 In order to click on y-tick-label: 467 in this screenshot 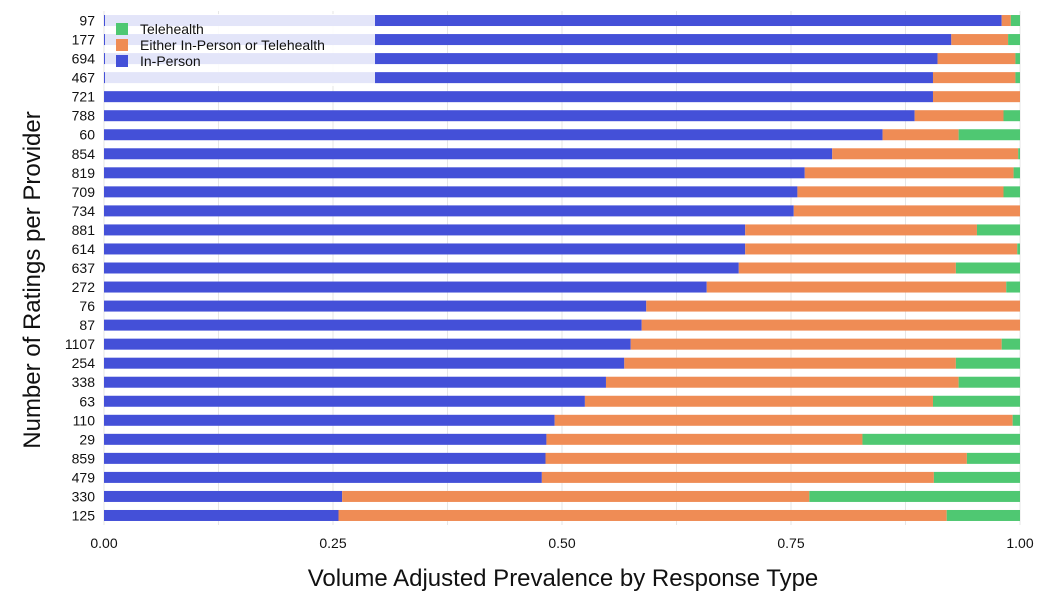, I will do `click(84, 78)`.